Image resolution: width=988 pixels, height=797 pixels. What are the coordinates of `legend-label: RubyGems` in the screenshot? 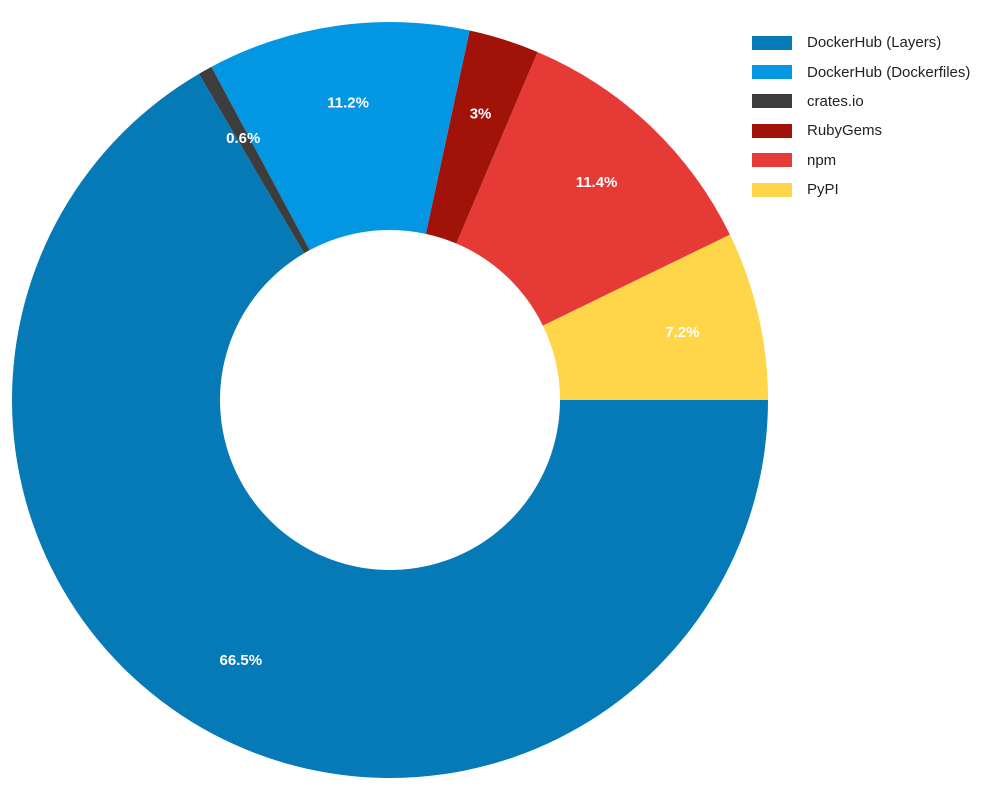 It's located at (845, 131).